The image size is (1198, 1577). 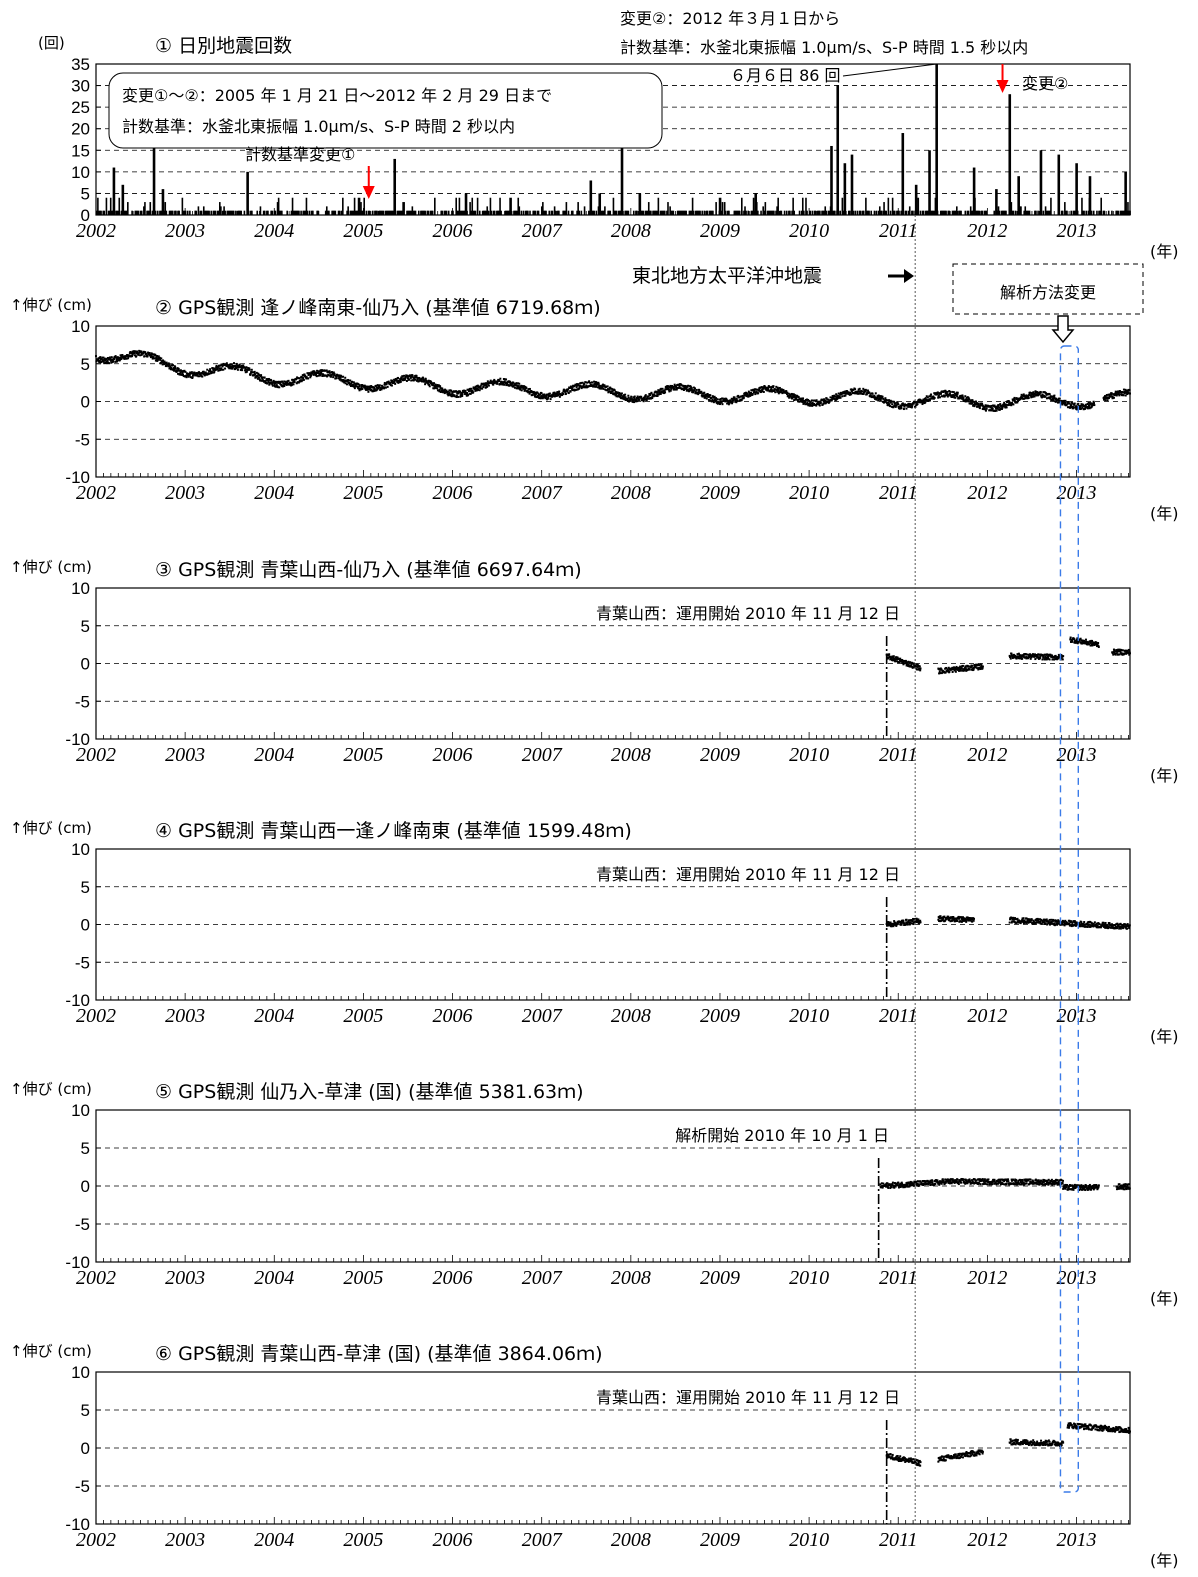 What do you see at coordinates (80, 172) in the screenshot?
I see `chart-1-ytick-label: 10` at bounding box center [80, 172].